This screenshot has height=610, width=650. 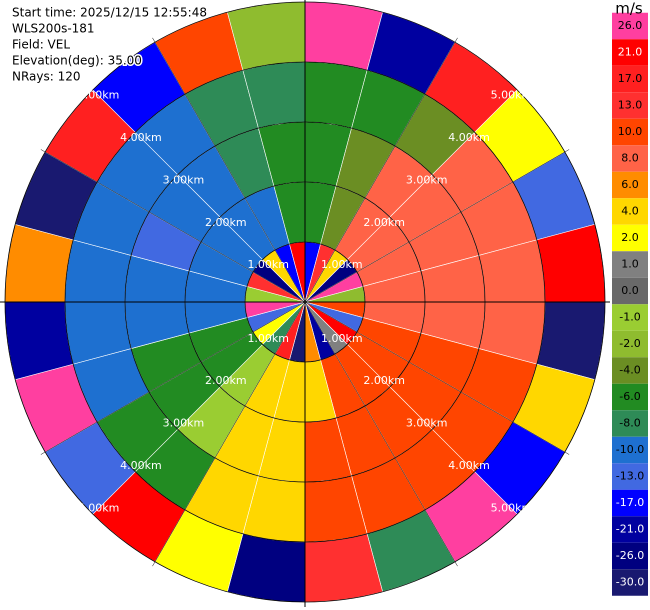 I want to click on colorbar-tick-label: -4.0, so click(x=629, y=370).